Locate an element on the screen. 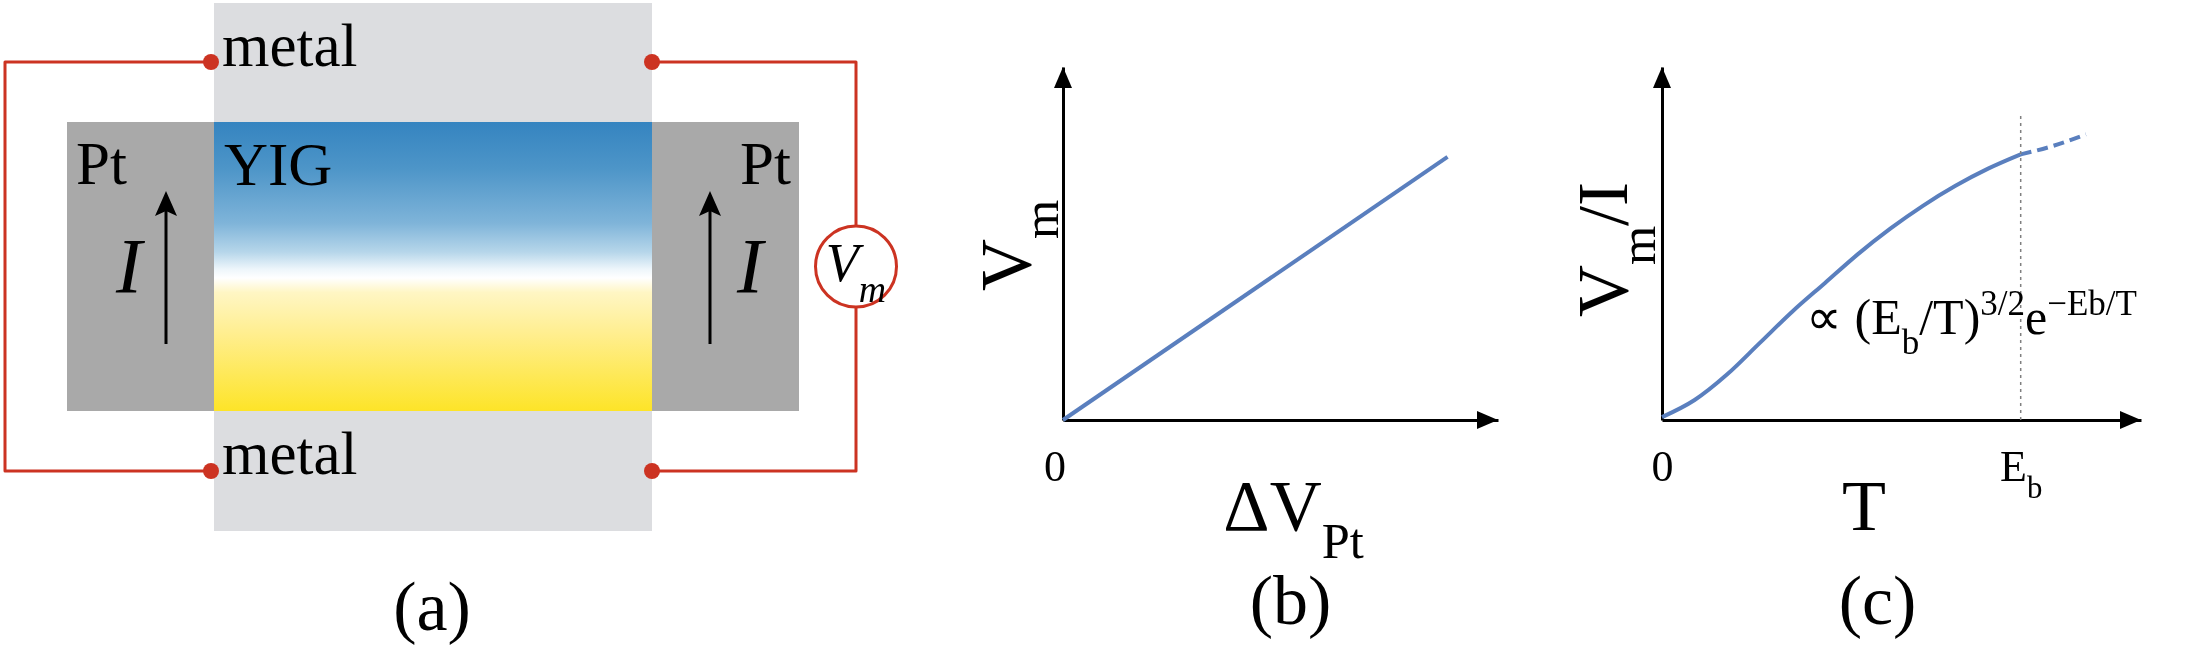 The height and width of the screenshot is (646, 2209). text: (a) is located at coordinates (432, 606).